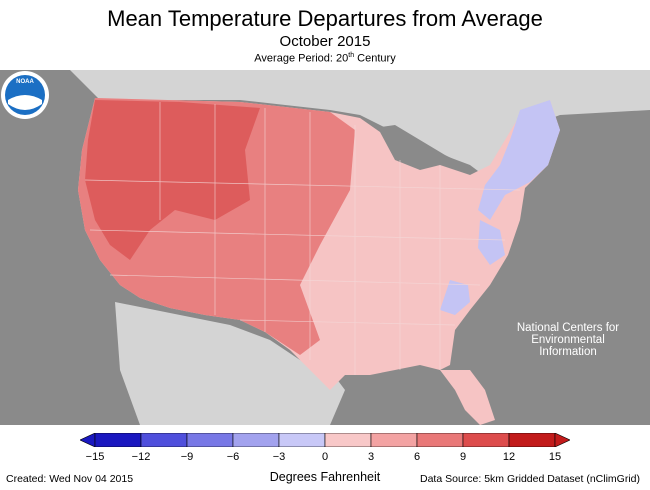  Describe the element at coordinates (371, 457) in the screenshot. I see `legend-tick-label: 3` at that location.